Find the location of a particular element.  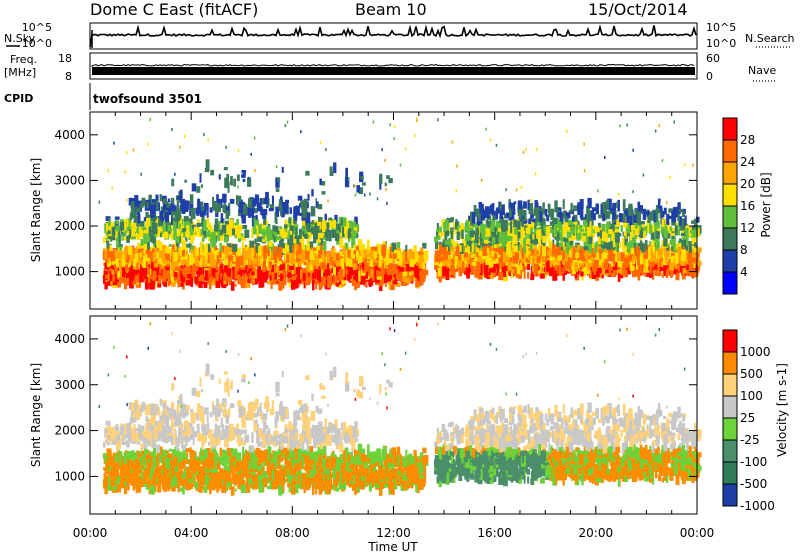

freq-right-tick-top: 60 is located at coordinates (713, 58).